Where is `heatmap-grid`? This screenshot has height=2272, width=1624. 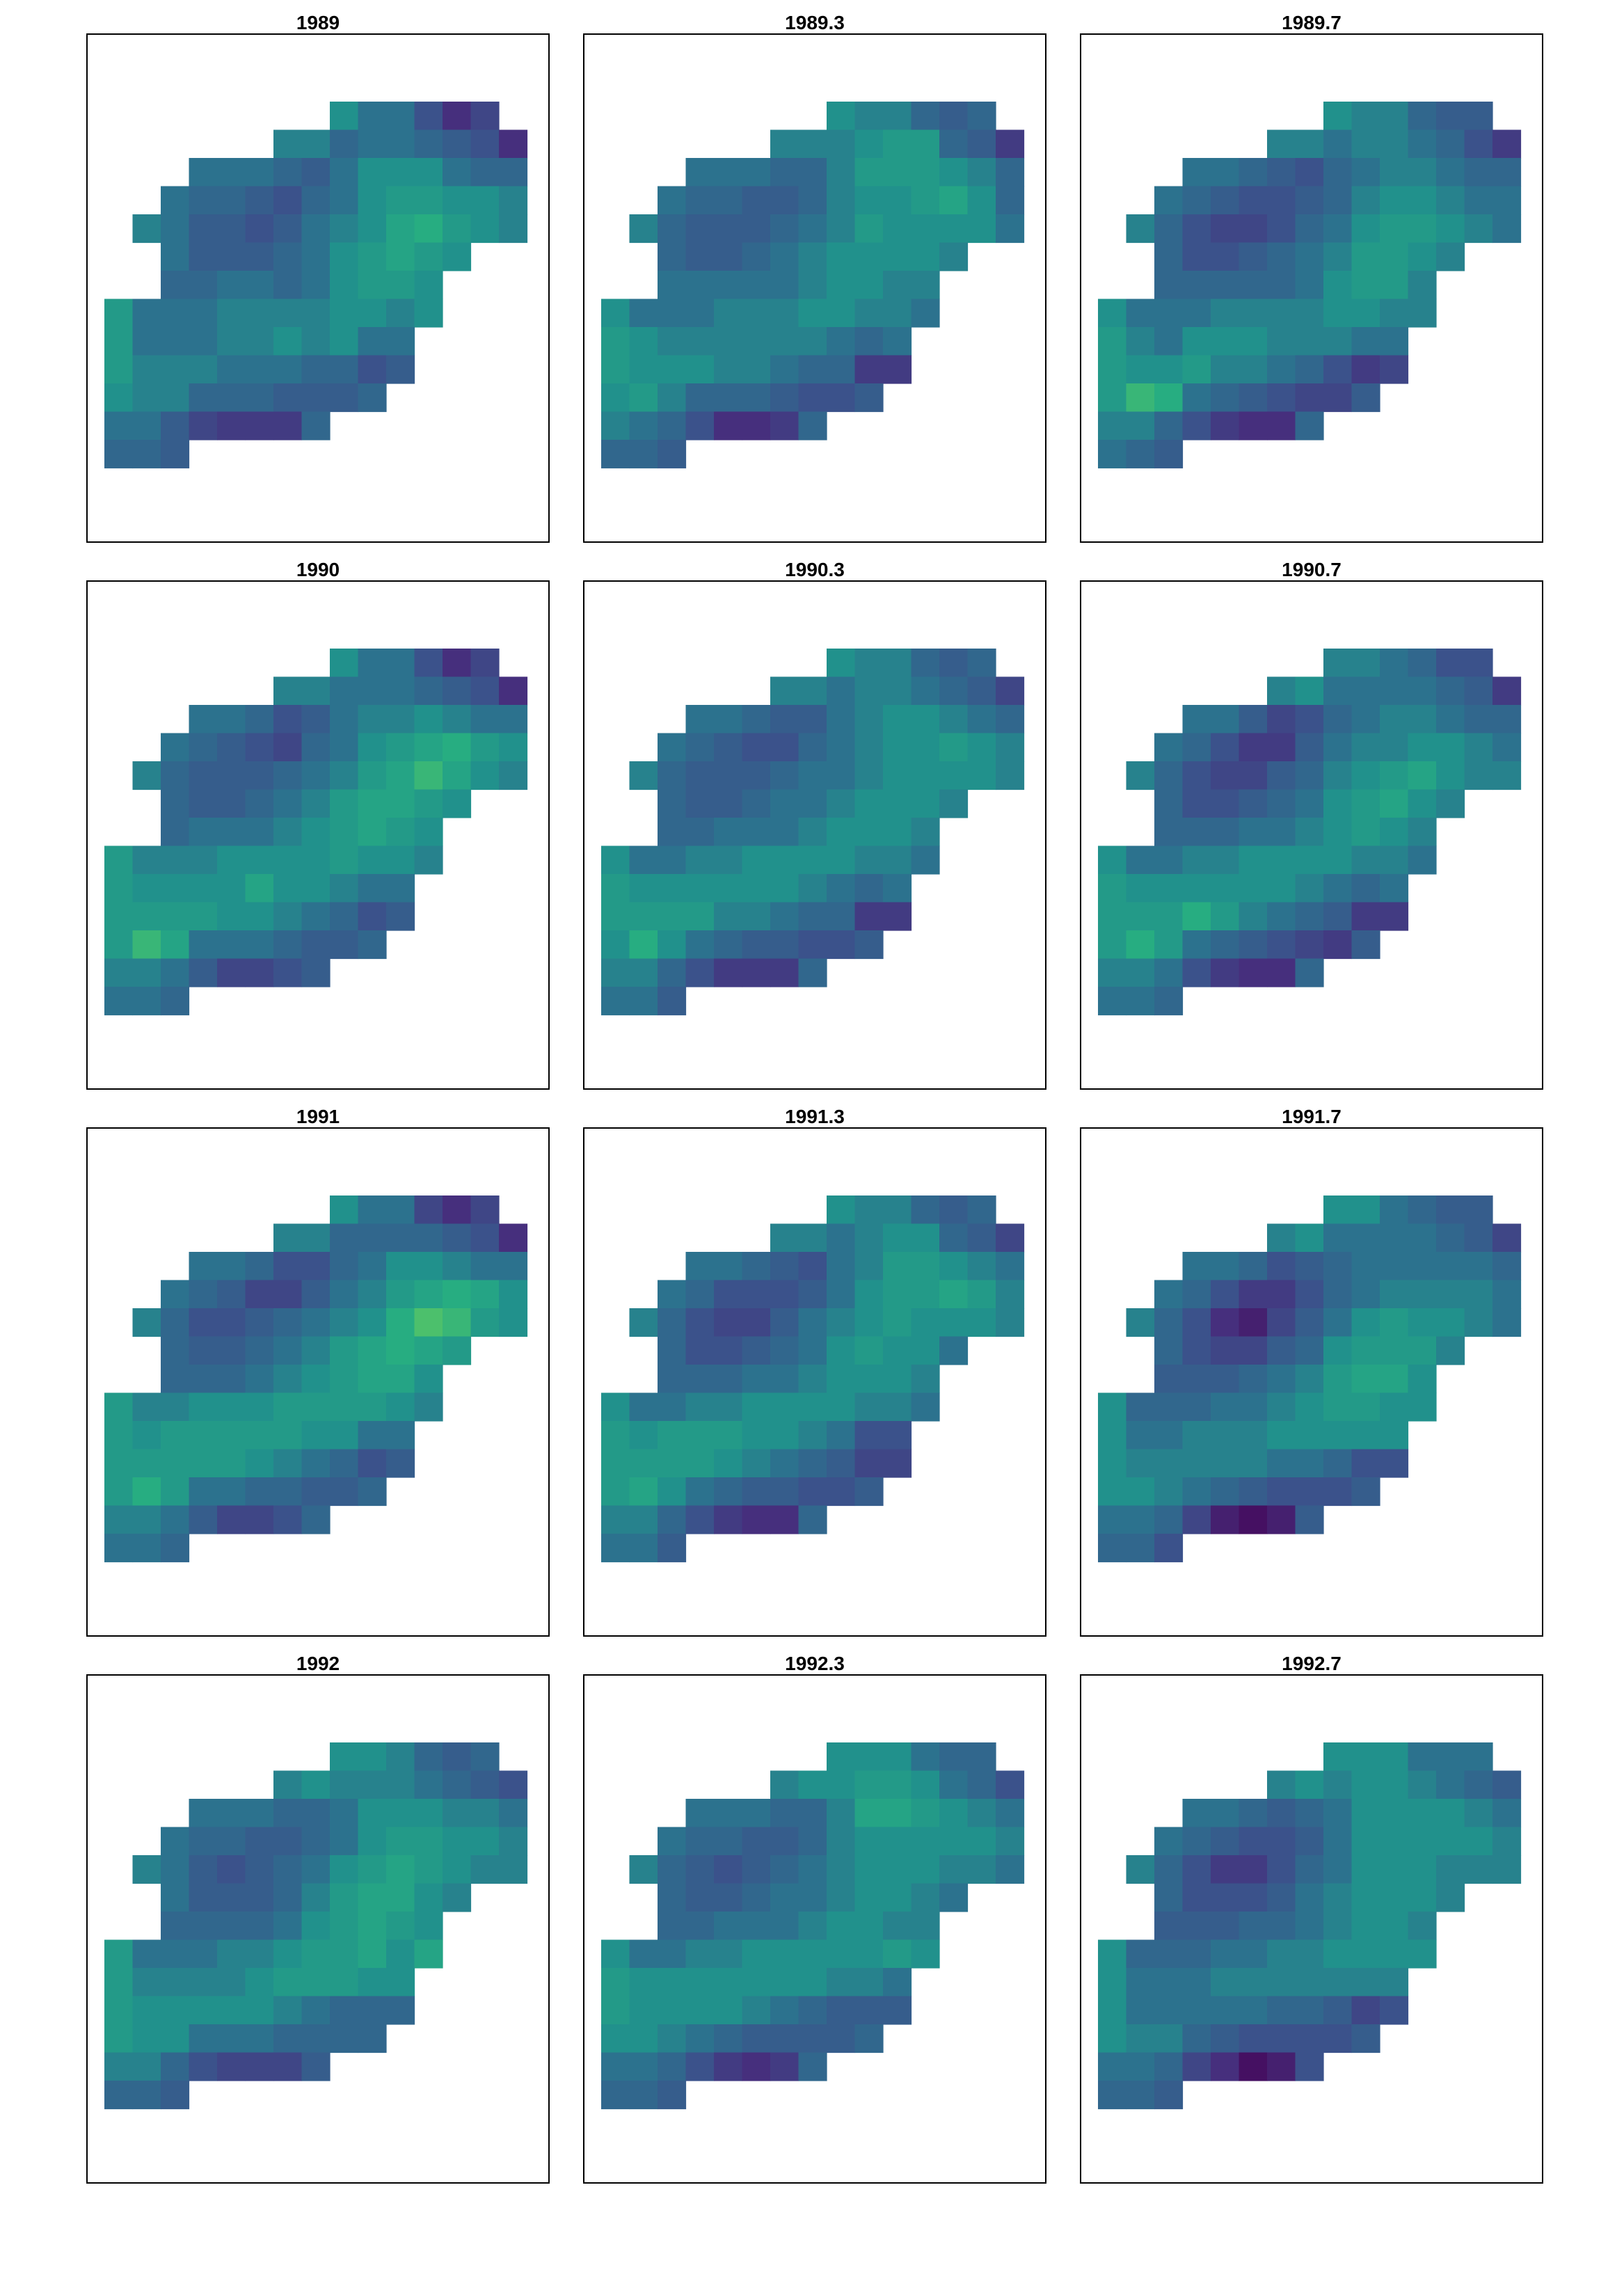 heatmap-grid is located at coordinates (1310, 832).